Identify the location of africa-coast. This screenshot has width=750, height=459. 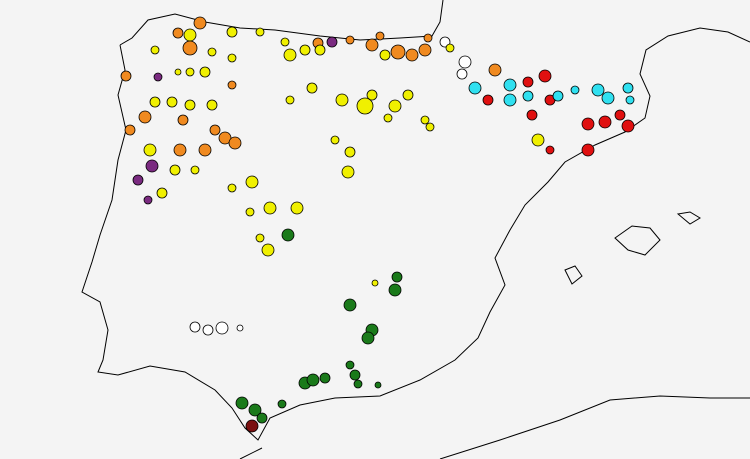
(494, 427).